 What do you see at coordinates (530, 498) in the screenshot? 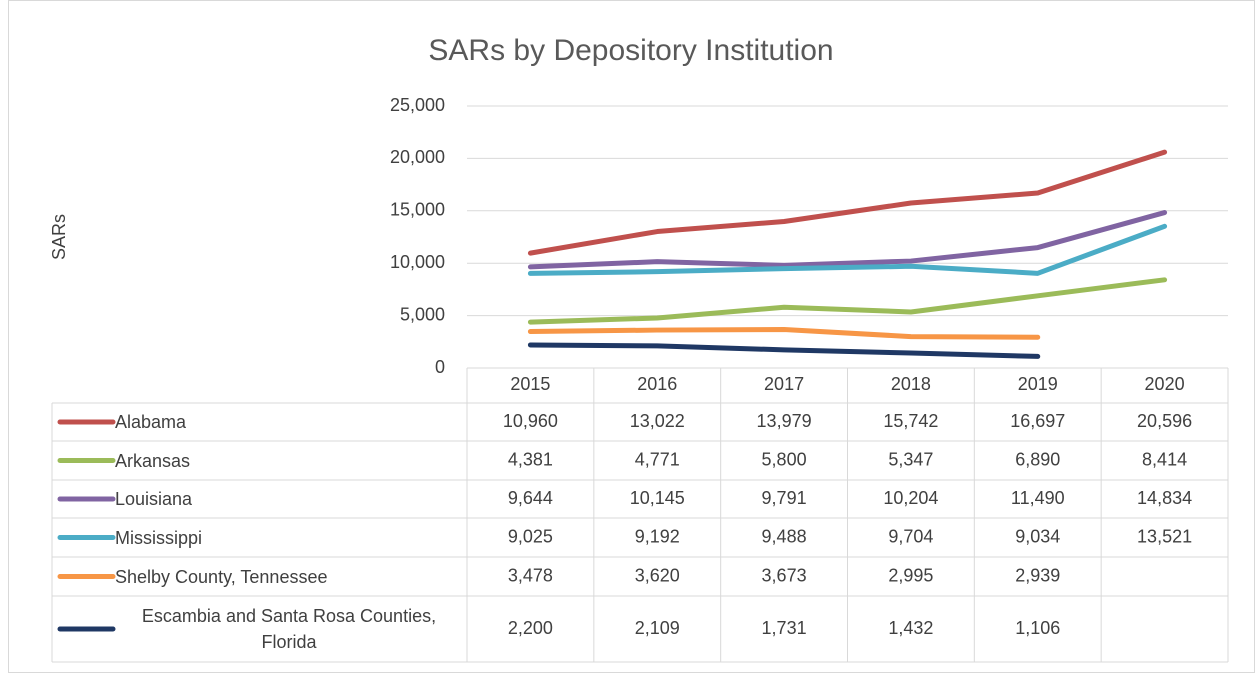
I see `table-value: 9,644` at bounding box center [530, 498].